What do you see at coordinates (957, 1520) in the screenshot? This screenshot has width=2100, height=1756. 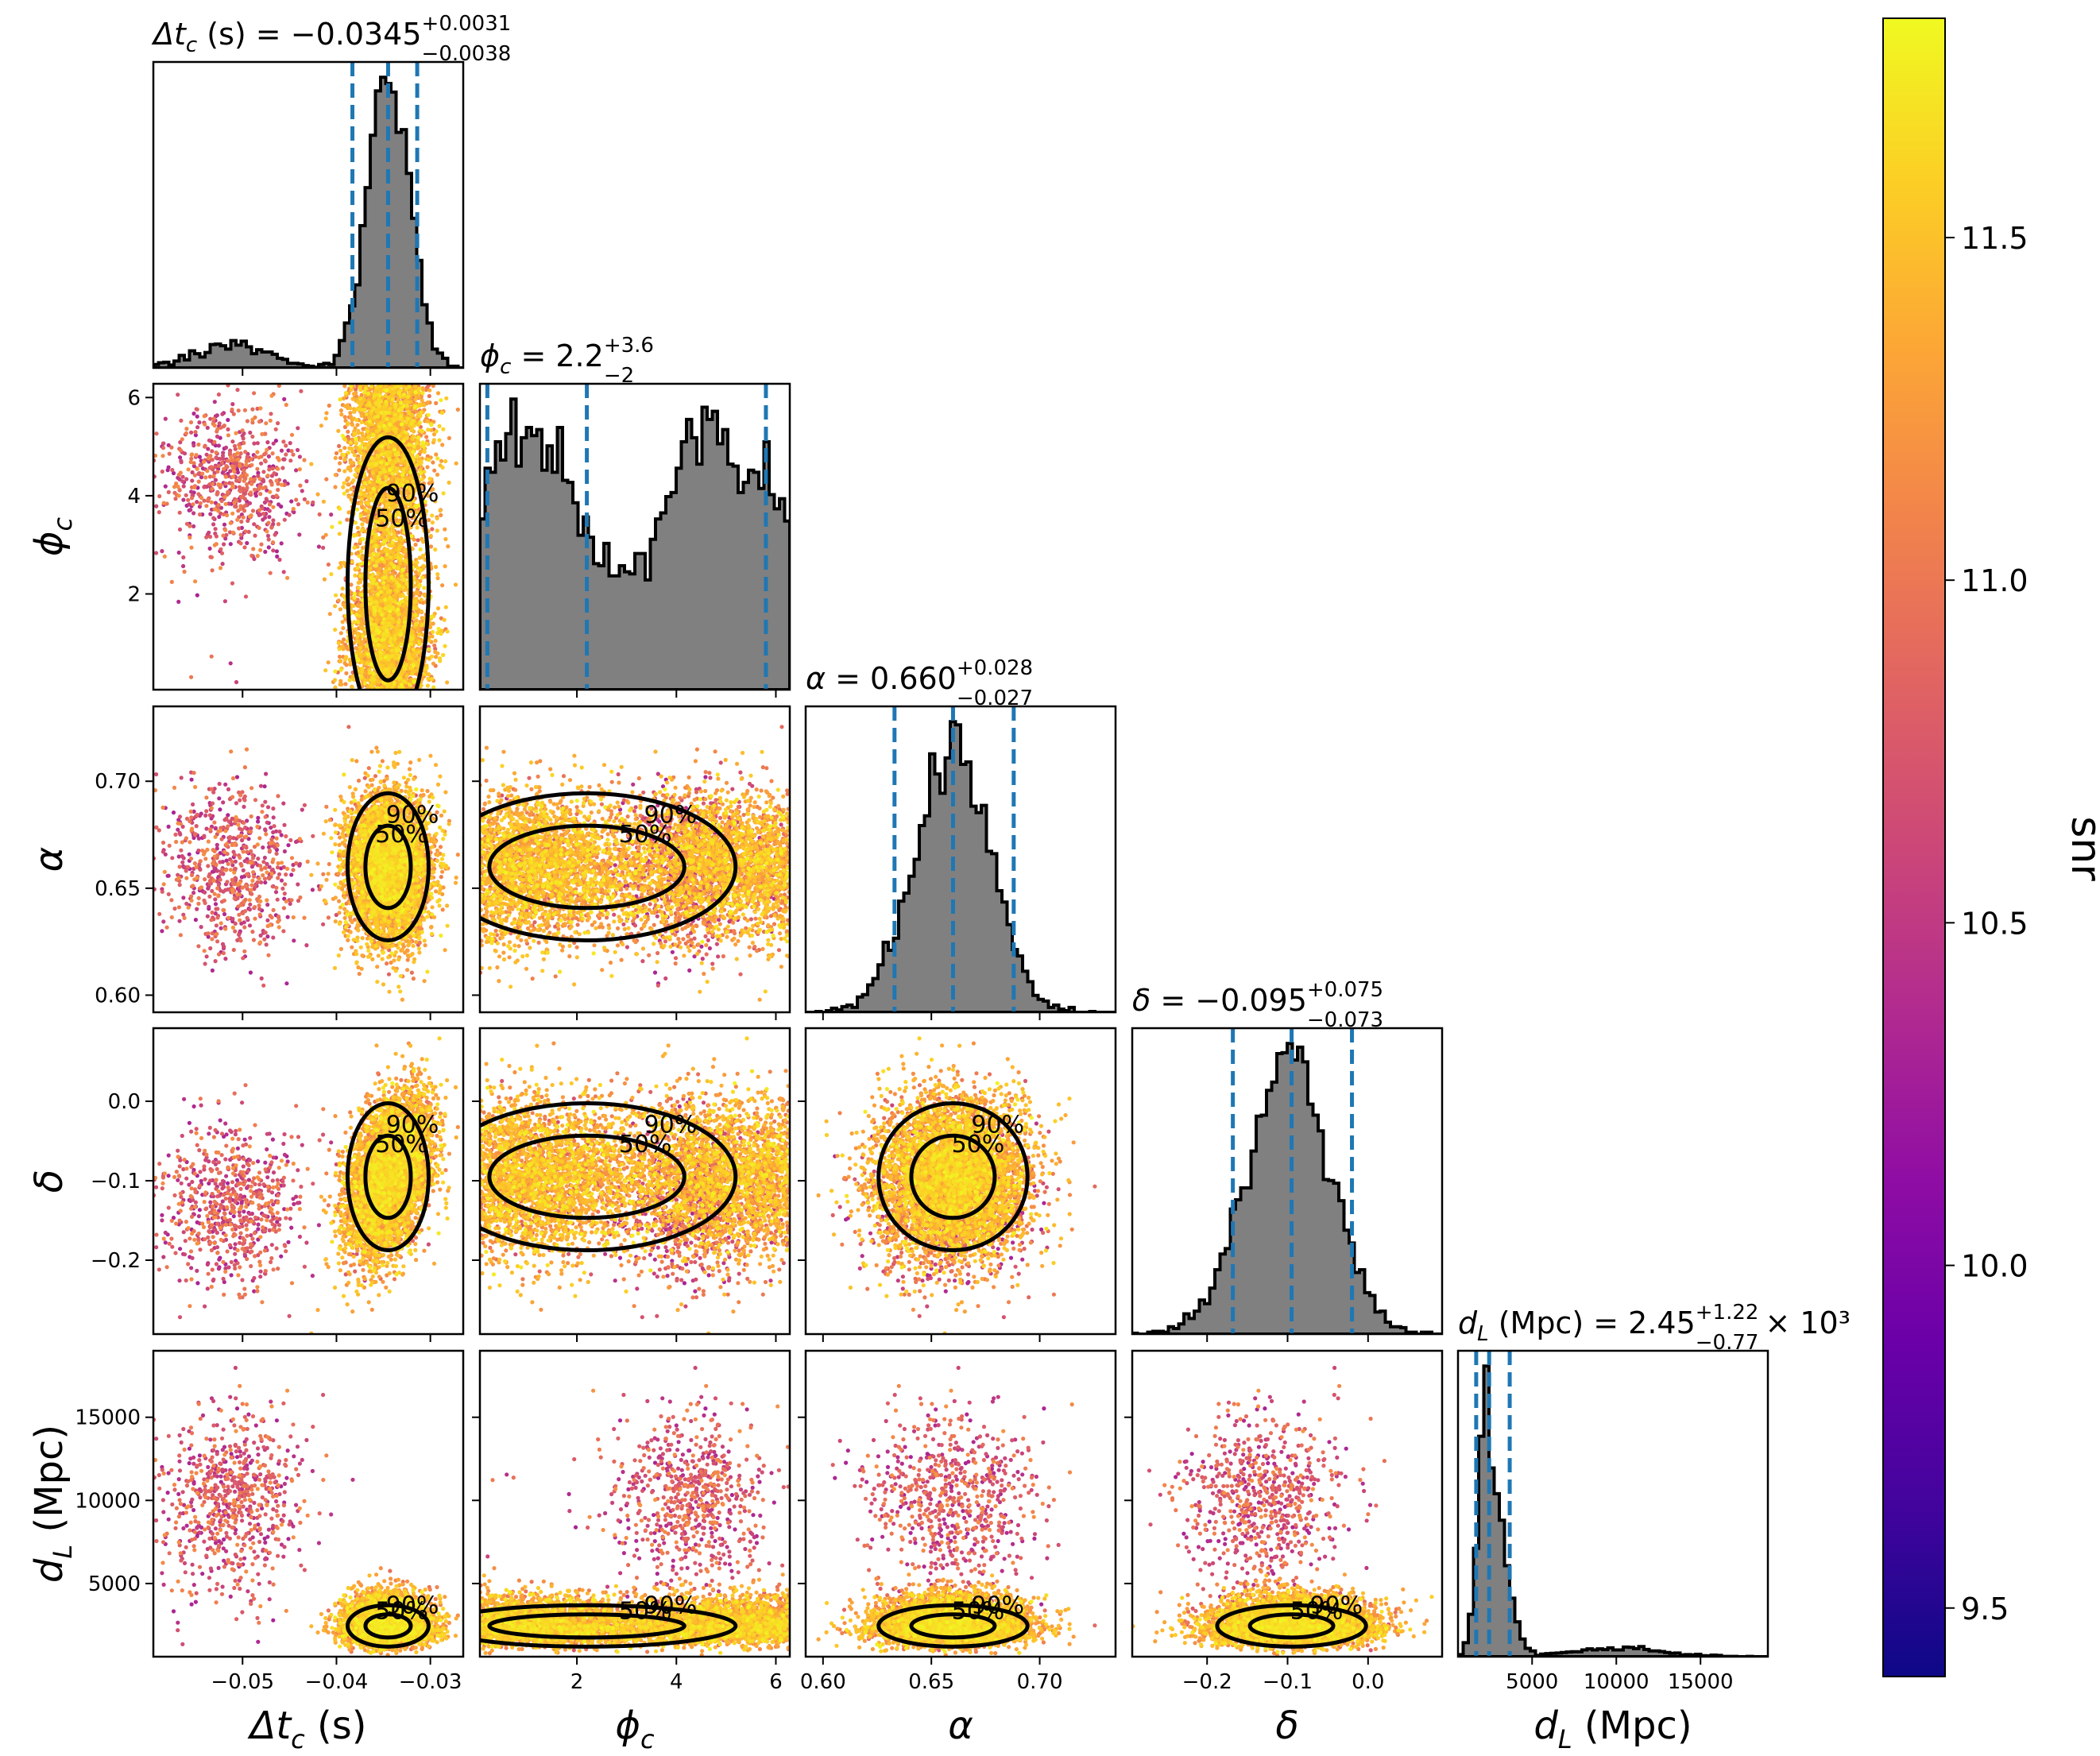 I see `scatter-alpha-dL: 50%90%0.60 0.65 0.70` at bounding box center [957, 1520].